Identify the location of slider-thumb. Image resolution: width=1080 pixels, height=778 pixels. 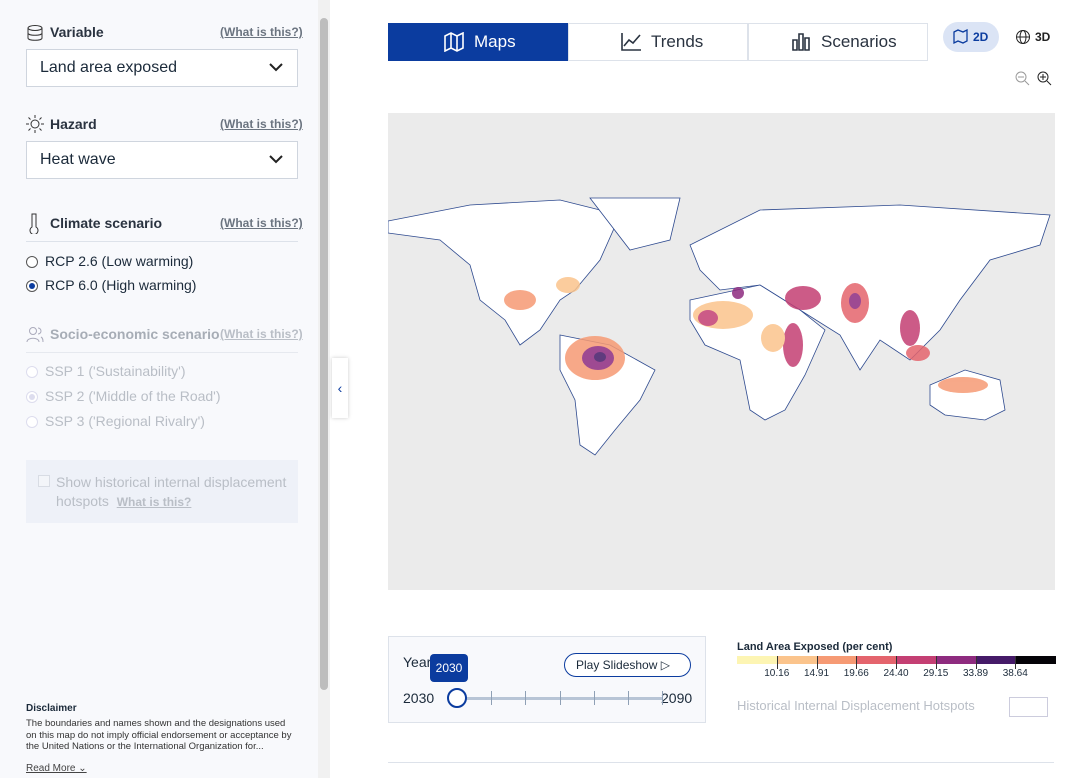
(457, 698).